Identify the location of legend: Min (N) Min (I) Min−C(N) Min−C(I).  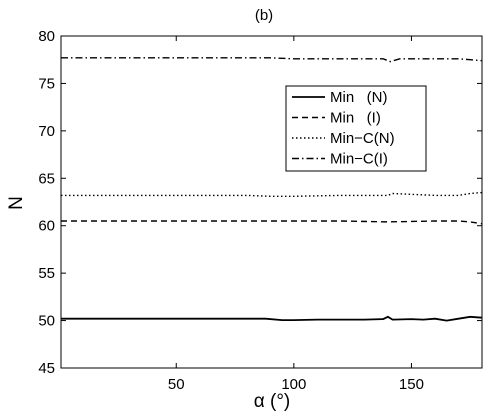
(356, 128).